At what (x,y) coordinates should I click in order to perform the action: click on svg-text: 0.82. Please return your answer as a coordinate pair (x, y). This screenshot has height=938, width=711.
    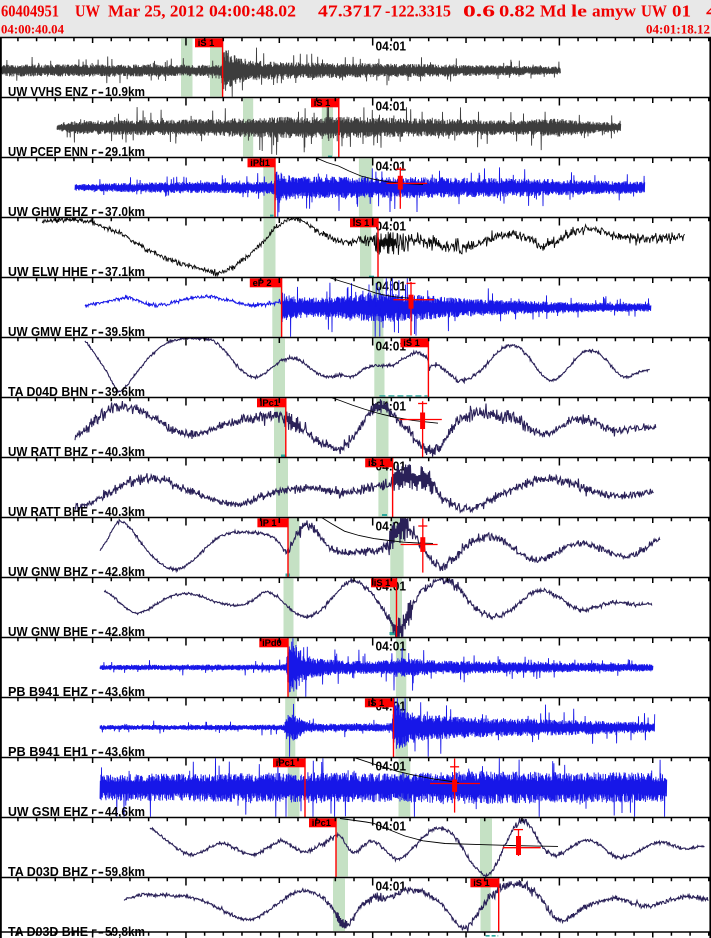
    Looking at the image, I should click on (517, 10).